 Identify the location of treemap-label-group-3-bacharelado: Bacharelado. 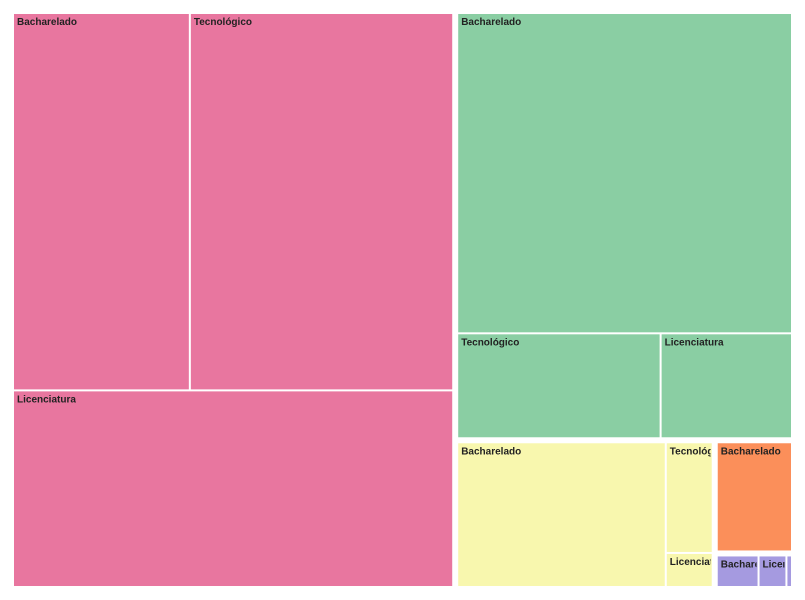
(491, 451).